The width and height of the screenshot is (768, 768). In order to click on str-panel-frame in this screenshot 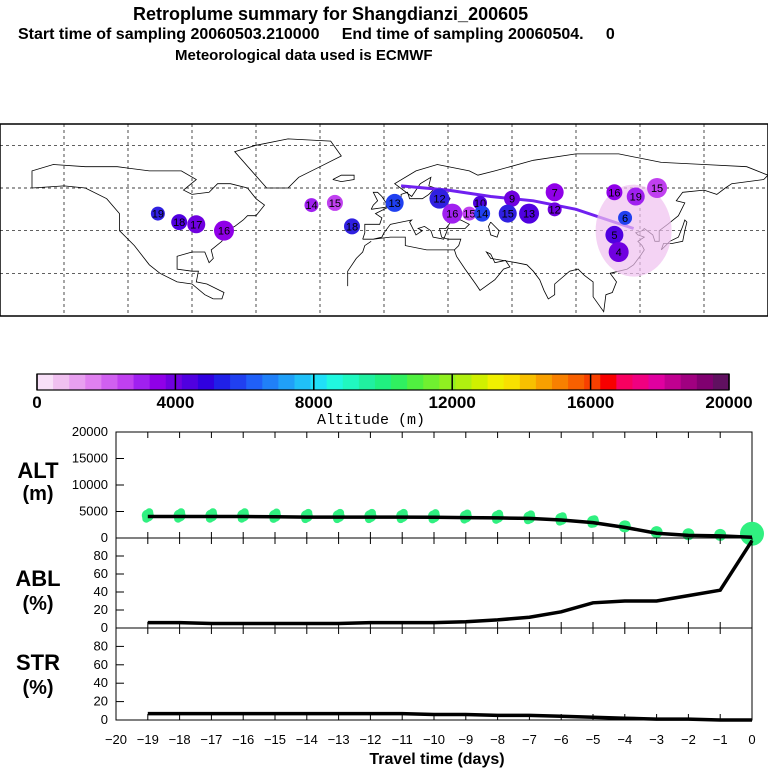, I will do `click(434, 674)`.